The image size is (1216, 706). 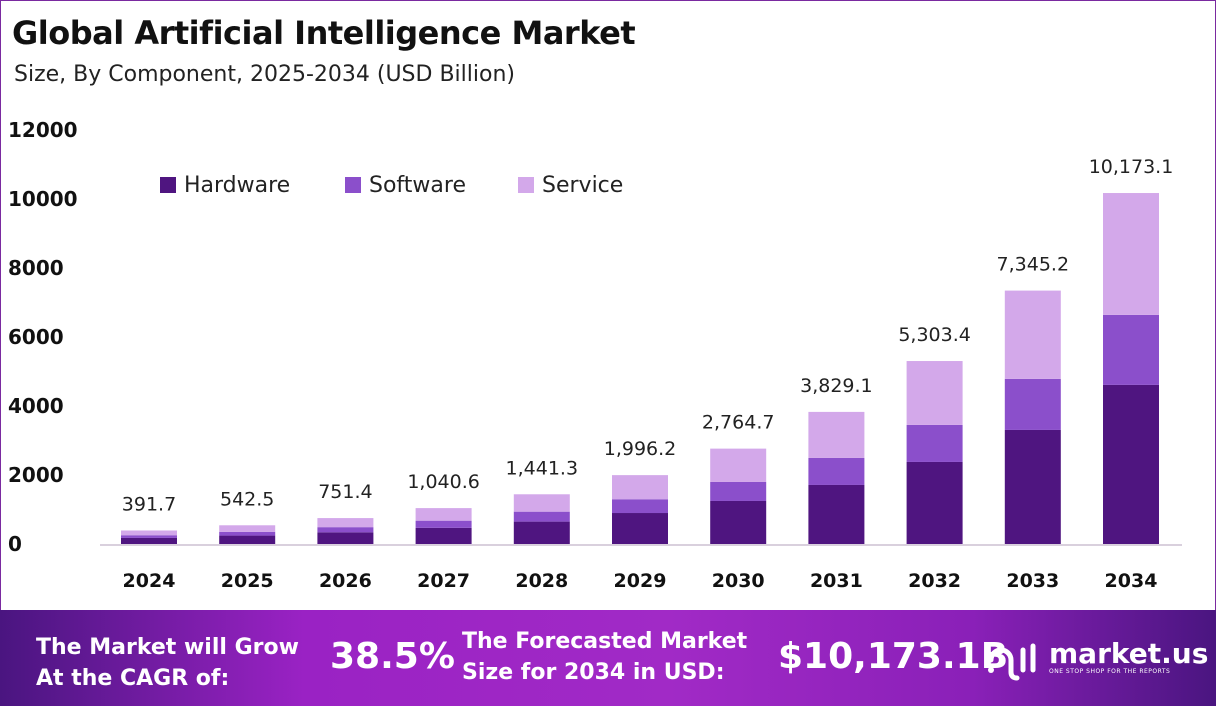 What do you see at coordinates (345, 492) in the screenshot?
I see `total-data-label: 751.4` at bounding box center [345, 492].